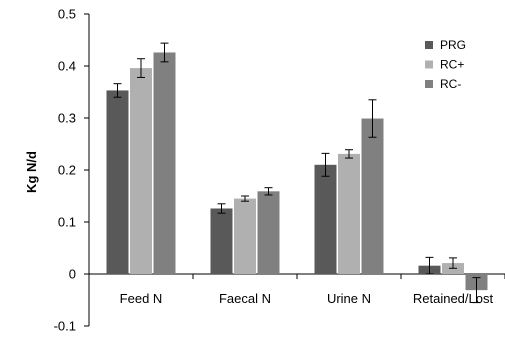 This screenshot has height=338, width=505. What do you see at coordinates (450, 84) in the screenshot?
I see `legend-label: RC-` at bounding box center [450, 84].